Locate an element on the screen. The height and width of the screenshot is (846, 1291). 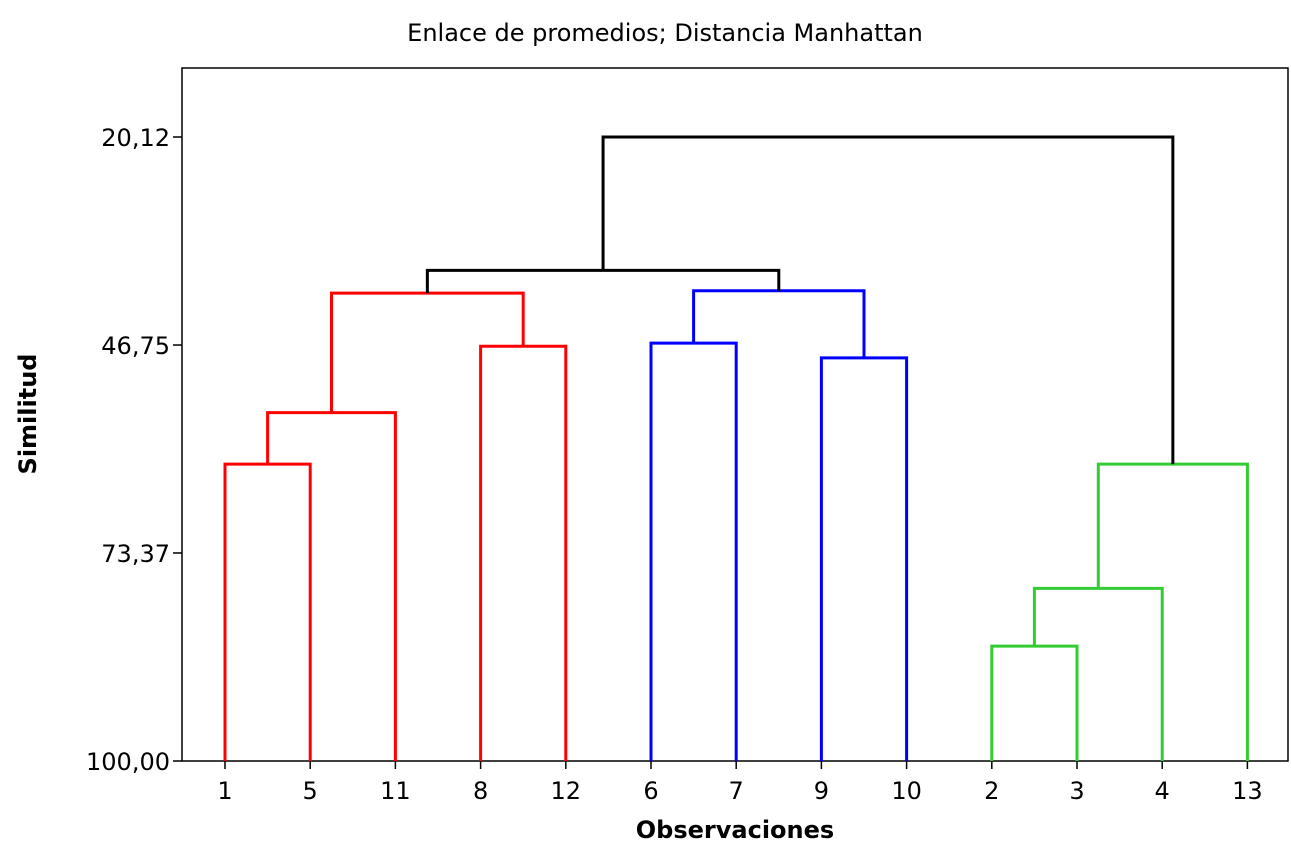
x-axis: 1 5 11 8 12 6 7 9 10 2 3 4 13 is located at coordinates (740, 783).